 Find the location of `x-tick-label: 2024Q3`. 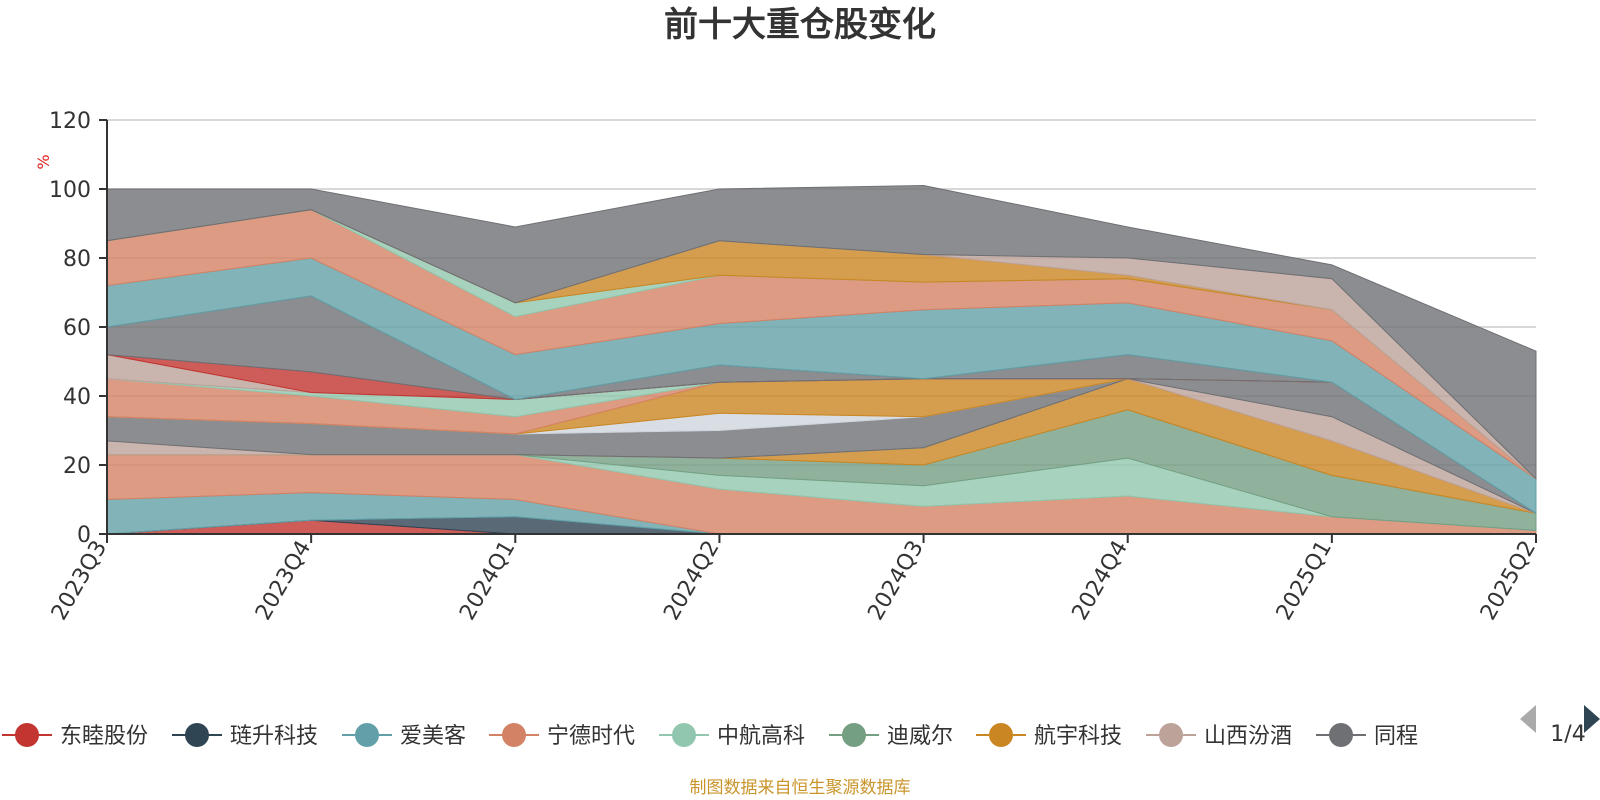

x-tick-label: 2024Q3 is located at coordinates (895, 581).